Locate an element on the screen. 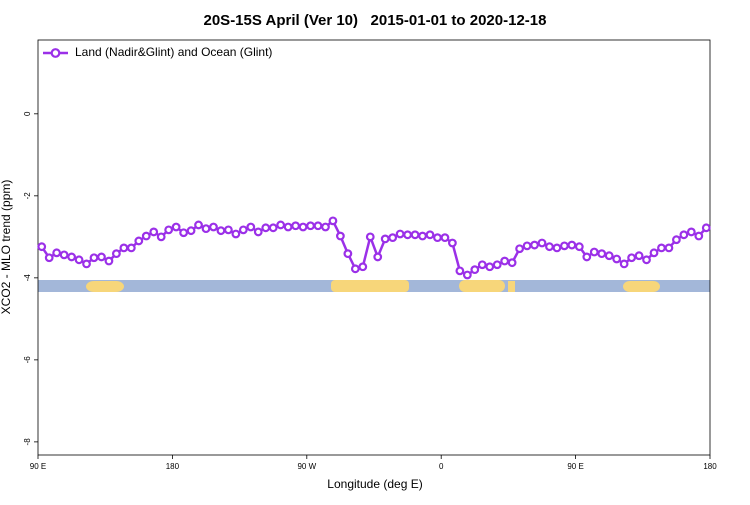 This screenshot has width=750, height=505. x-axis-label: Longitude (deg E) is located at coordinates (374, 484).